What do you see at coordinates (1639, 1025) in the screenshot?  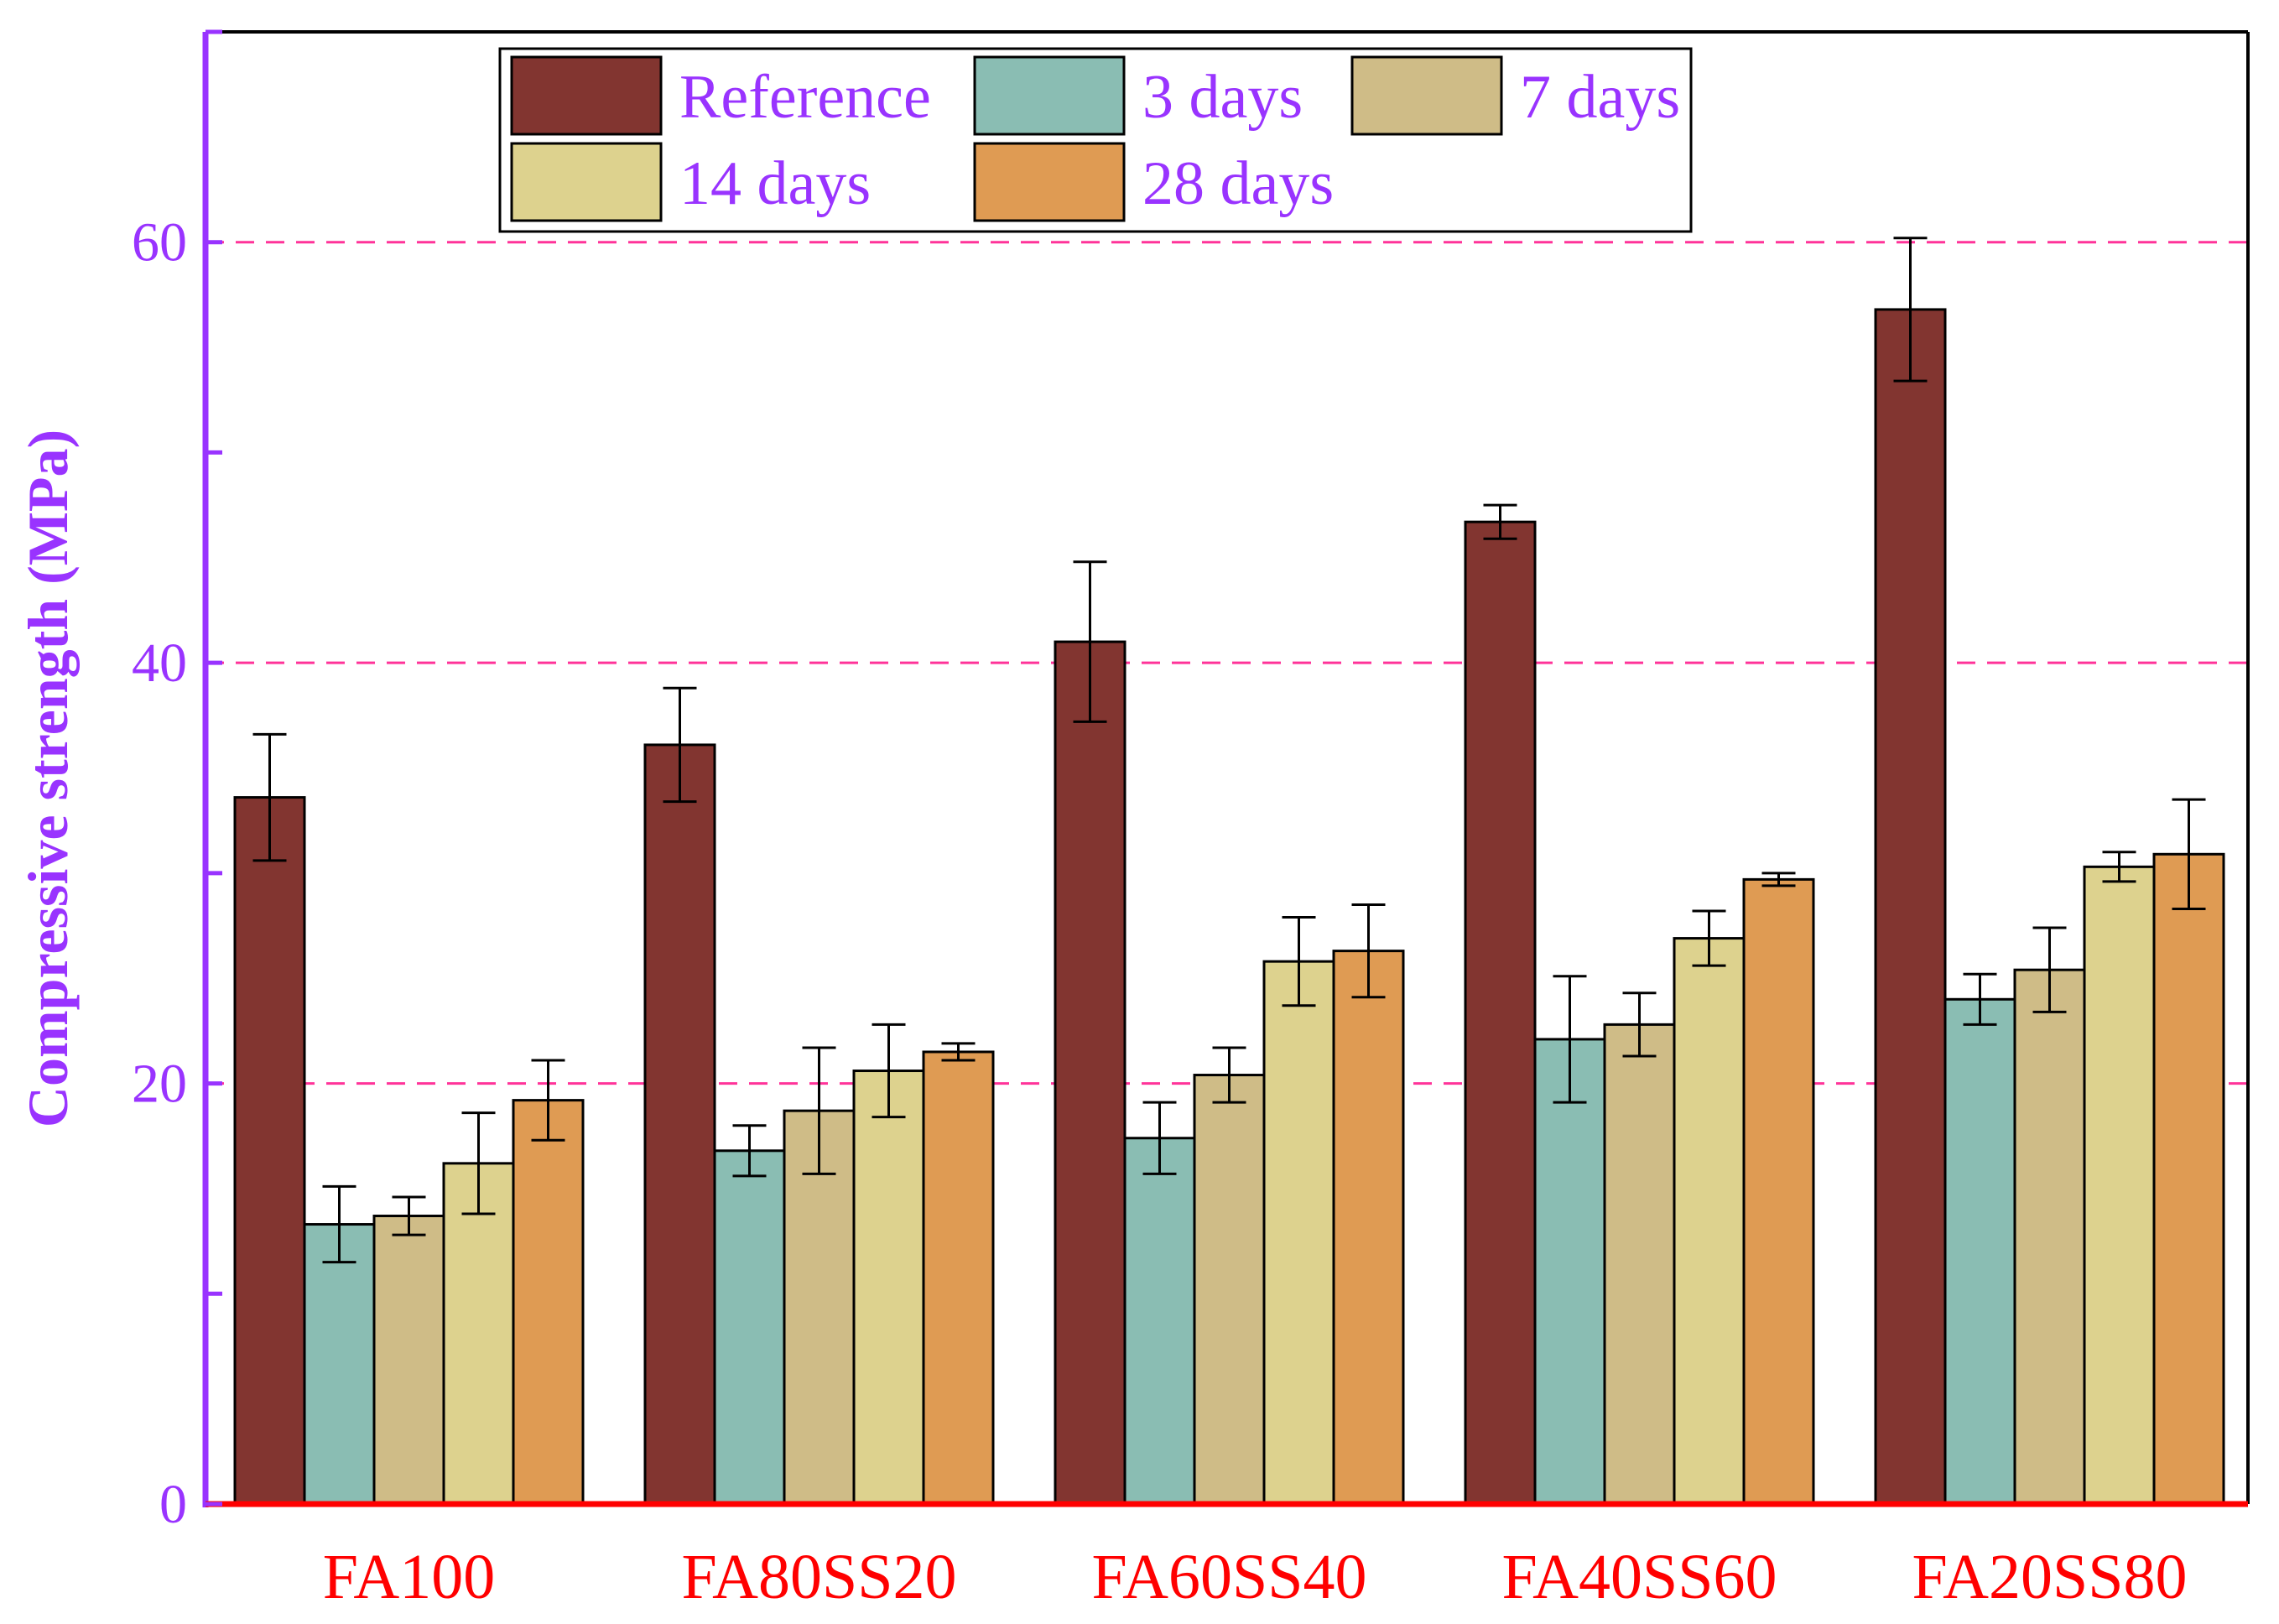 I see `error-bar-FA40SS60-7-days` at bounding box center [1639, 1025].